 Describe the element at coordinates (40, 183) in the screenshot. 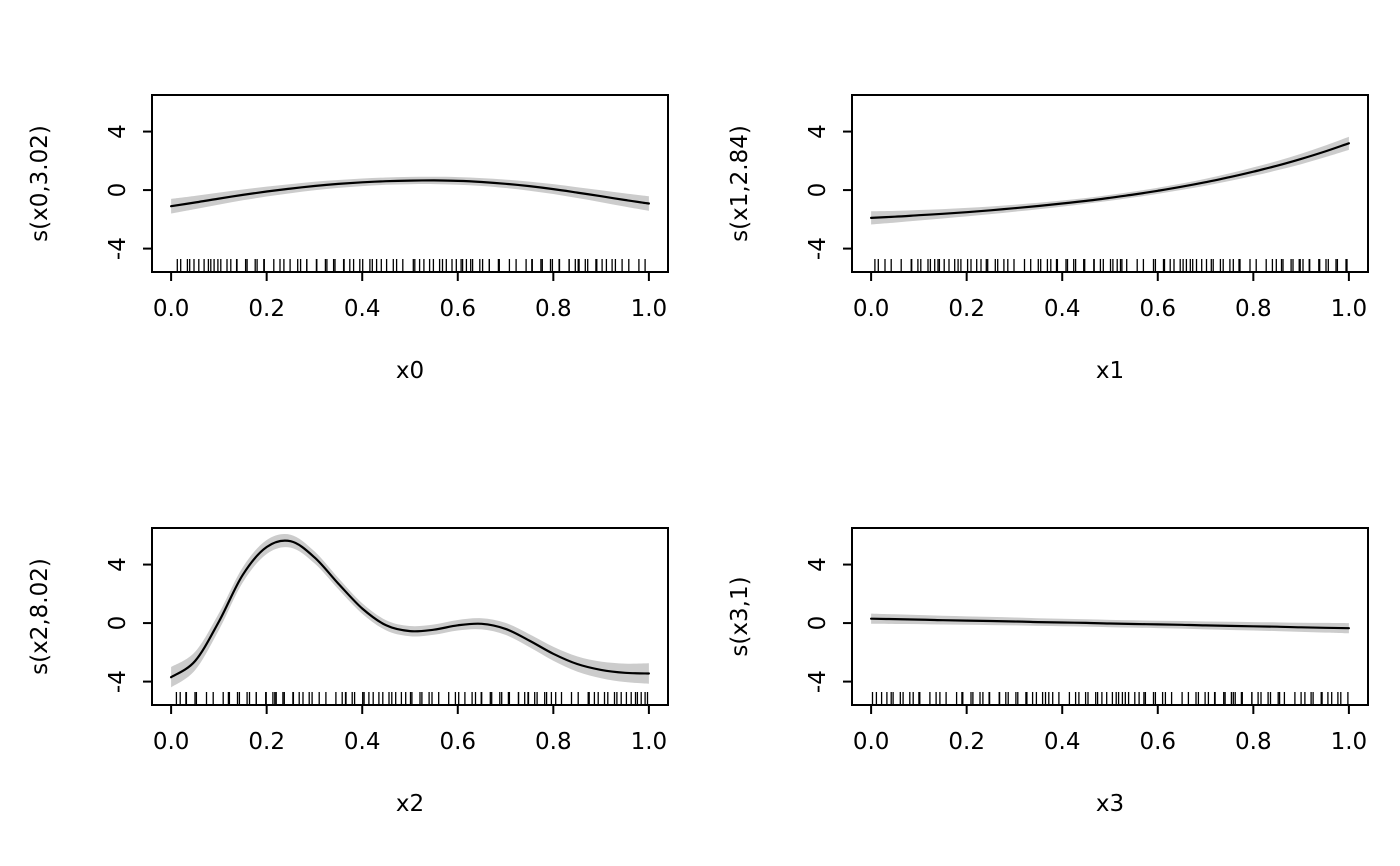

I see `y-axis-title: s(x0,3.02)` at that location.